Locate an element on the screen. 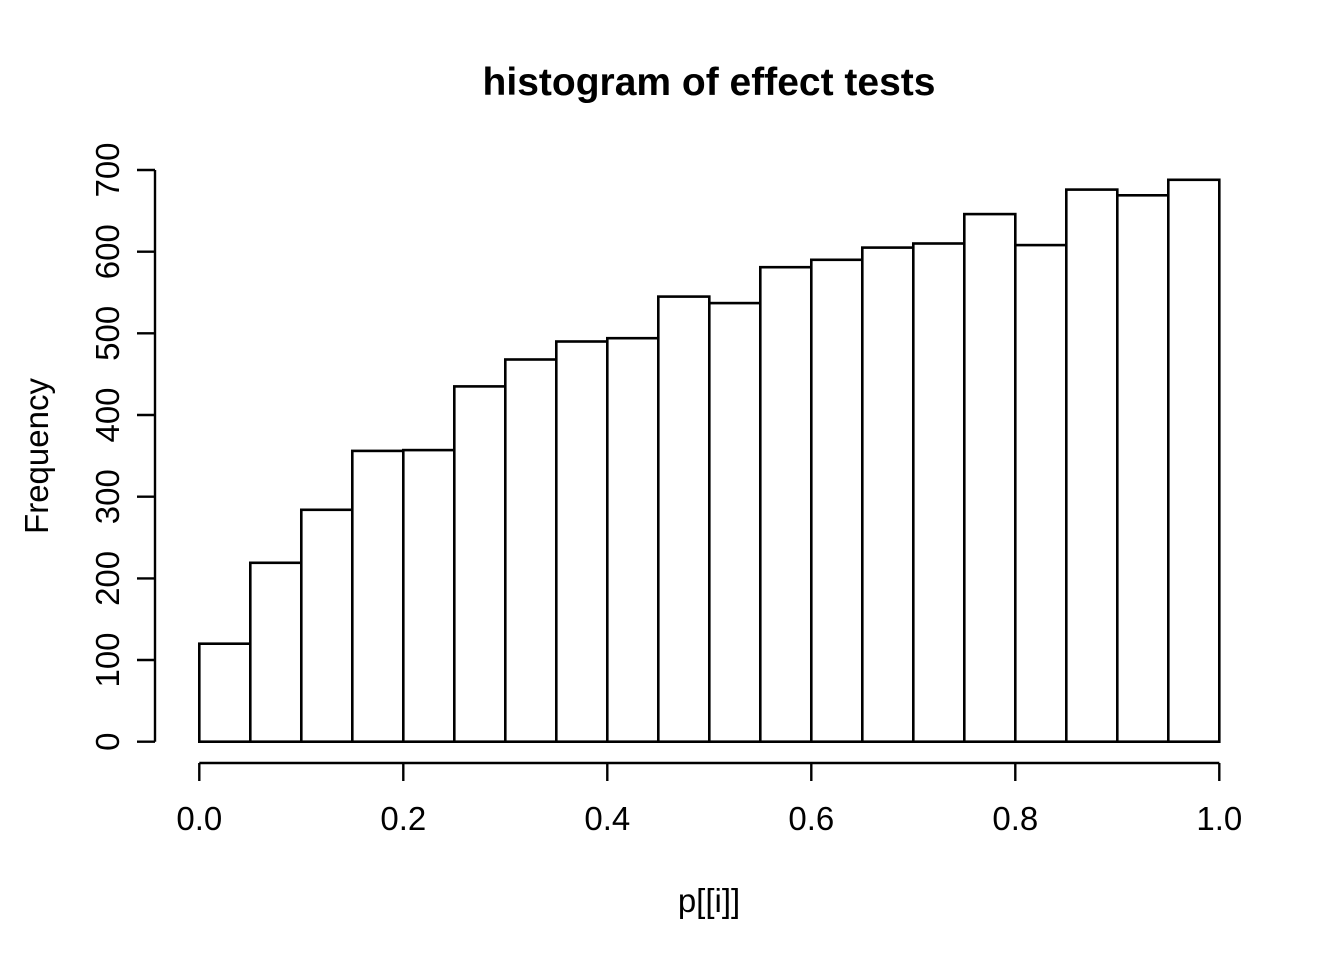 This screenshot has height=960, width=1344. y-axis: 0 100 200 300 400 500 600 700 is located at coordinates (123, 446).